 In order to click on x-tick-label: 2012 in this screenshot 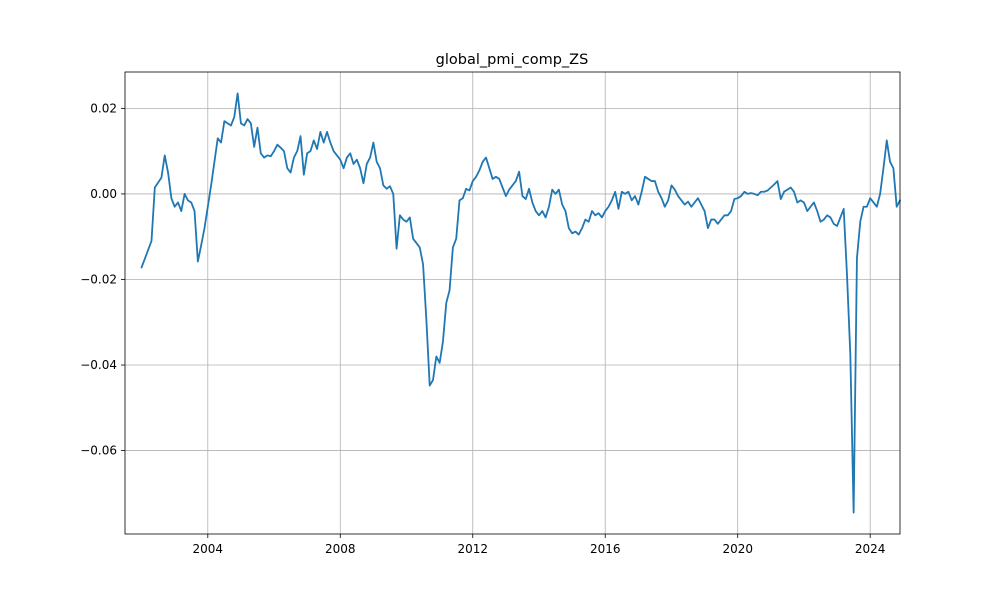, I will do `click(472, 549)`.